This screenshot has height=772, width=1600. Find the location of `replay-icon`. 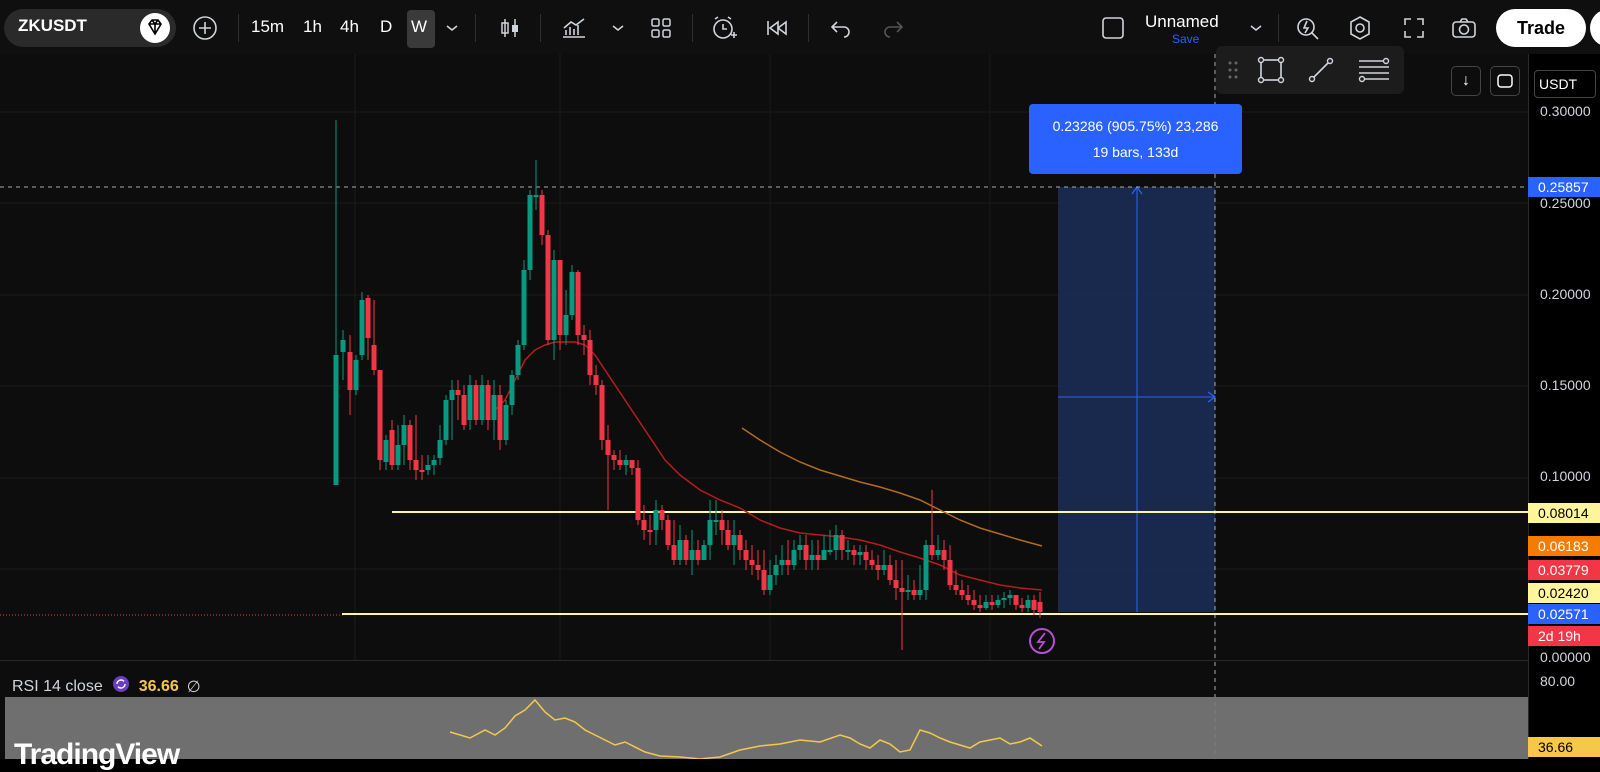

replay-icon is located at coordinates (777, 28).